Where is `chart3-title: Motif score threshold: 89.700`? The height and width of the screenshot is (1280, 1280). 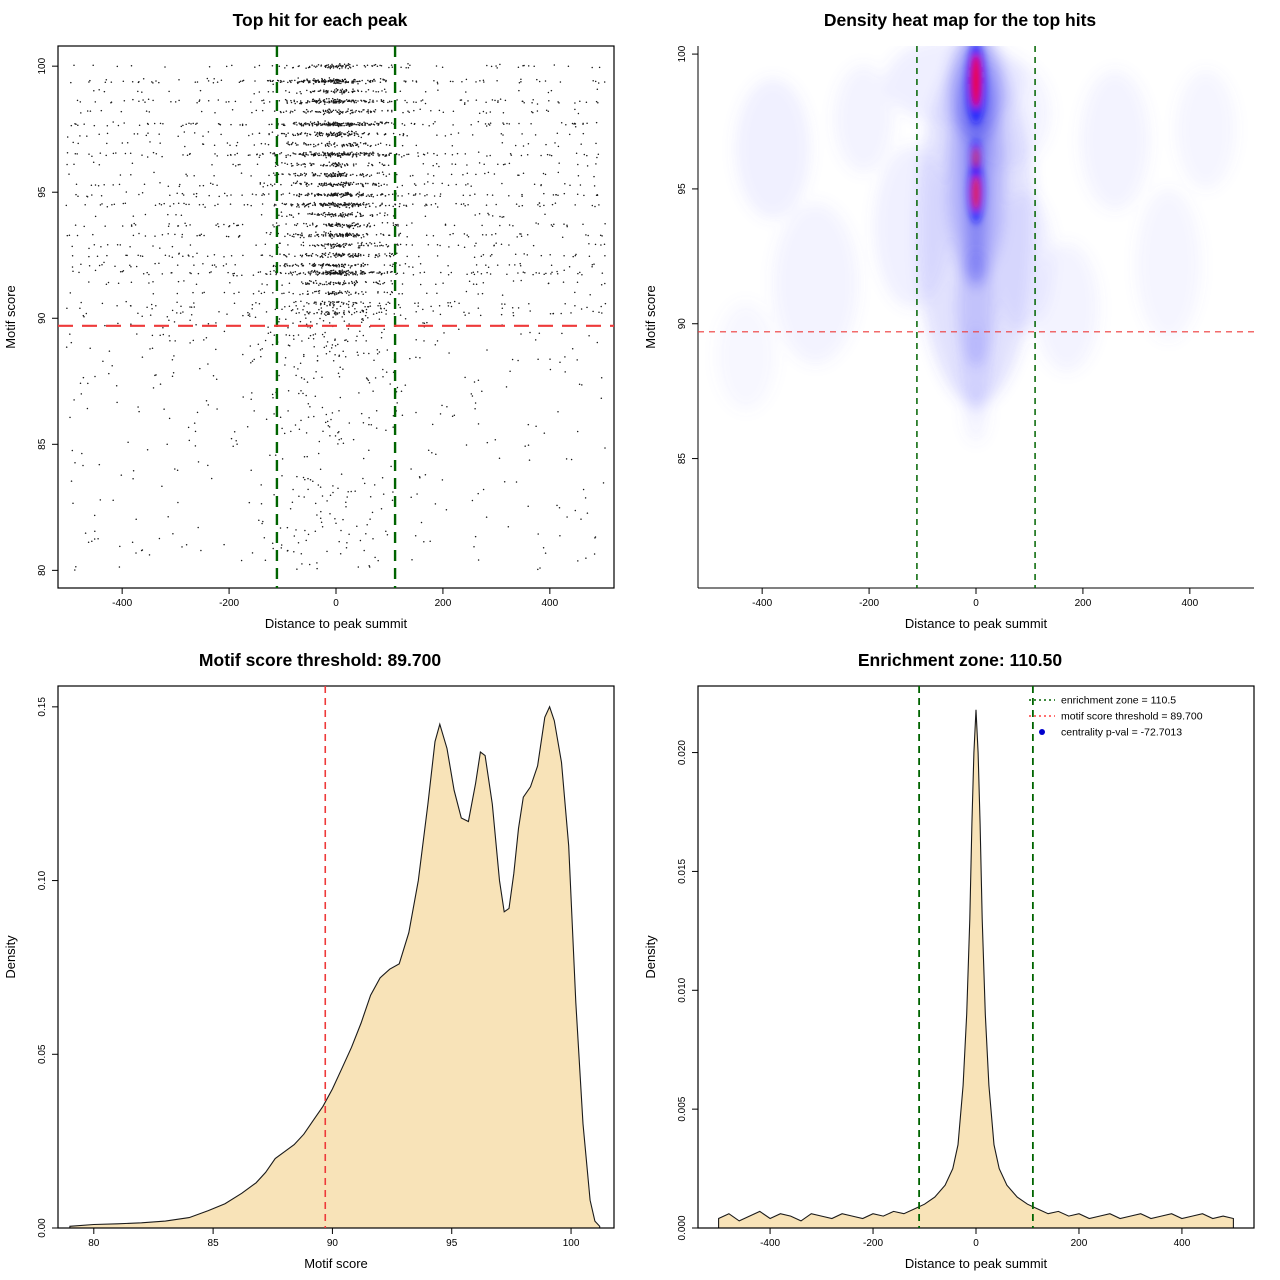 chart3-title: Motif score threshold: 89.700 is located at coordinates (320, 659).